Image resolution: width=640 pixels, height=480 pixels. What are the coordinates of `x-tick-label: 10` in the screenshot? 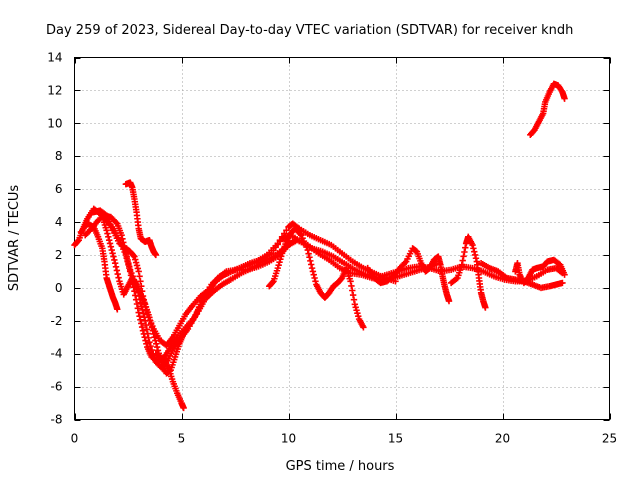 It's located at (288, 439).